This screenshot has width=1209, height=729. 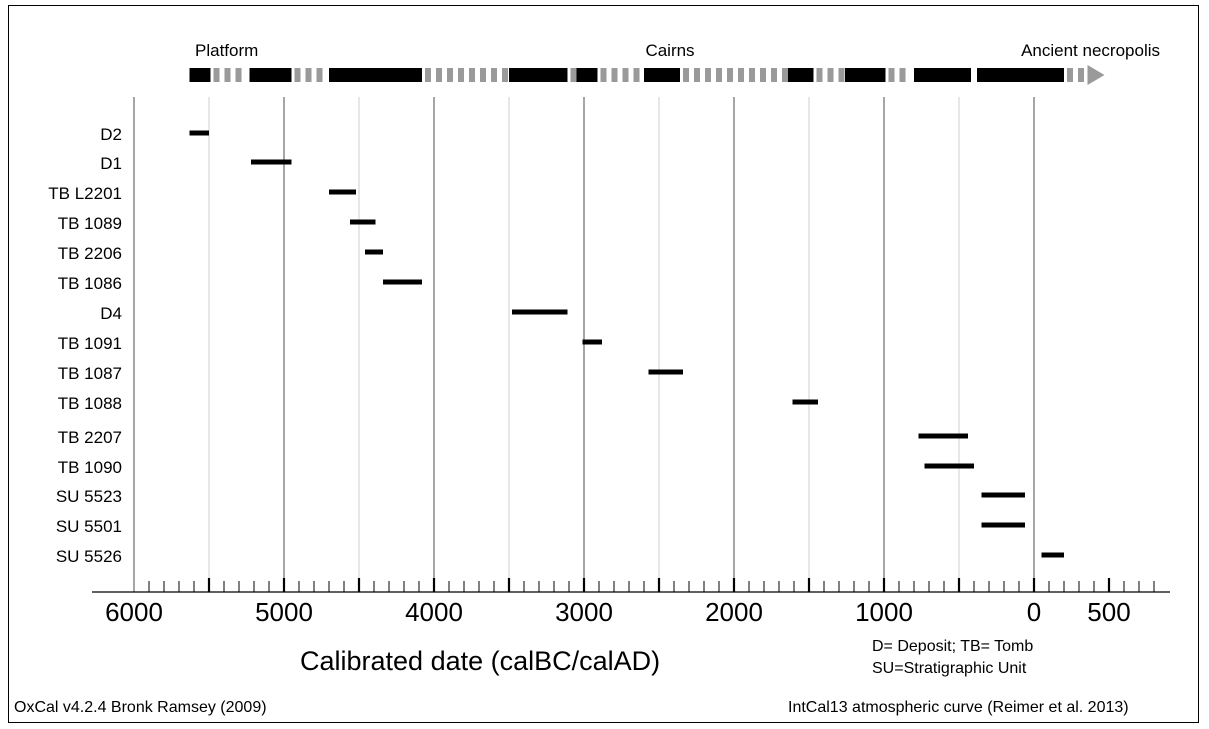 What do you see at coordinates (734, 612) in the screenshot?
I see `x-tick-label: 2000` at bounding box center [734, 612].